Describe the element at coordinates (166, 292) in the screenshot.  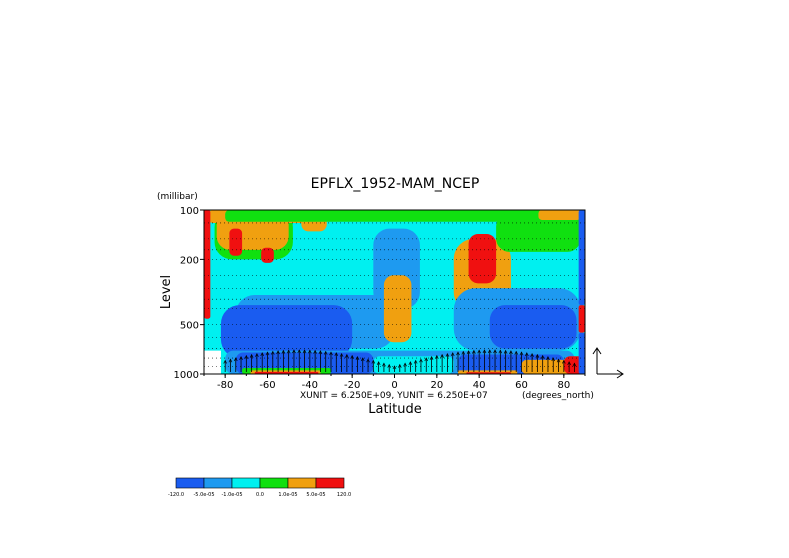
I see `y-axis-label: Level` at that location.